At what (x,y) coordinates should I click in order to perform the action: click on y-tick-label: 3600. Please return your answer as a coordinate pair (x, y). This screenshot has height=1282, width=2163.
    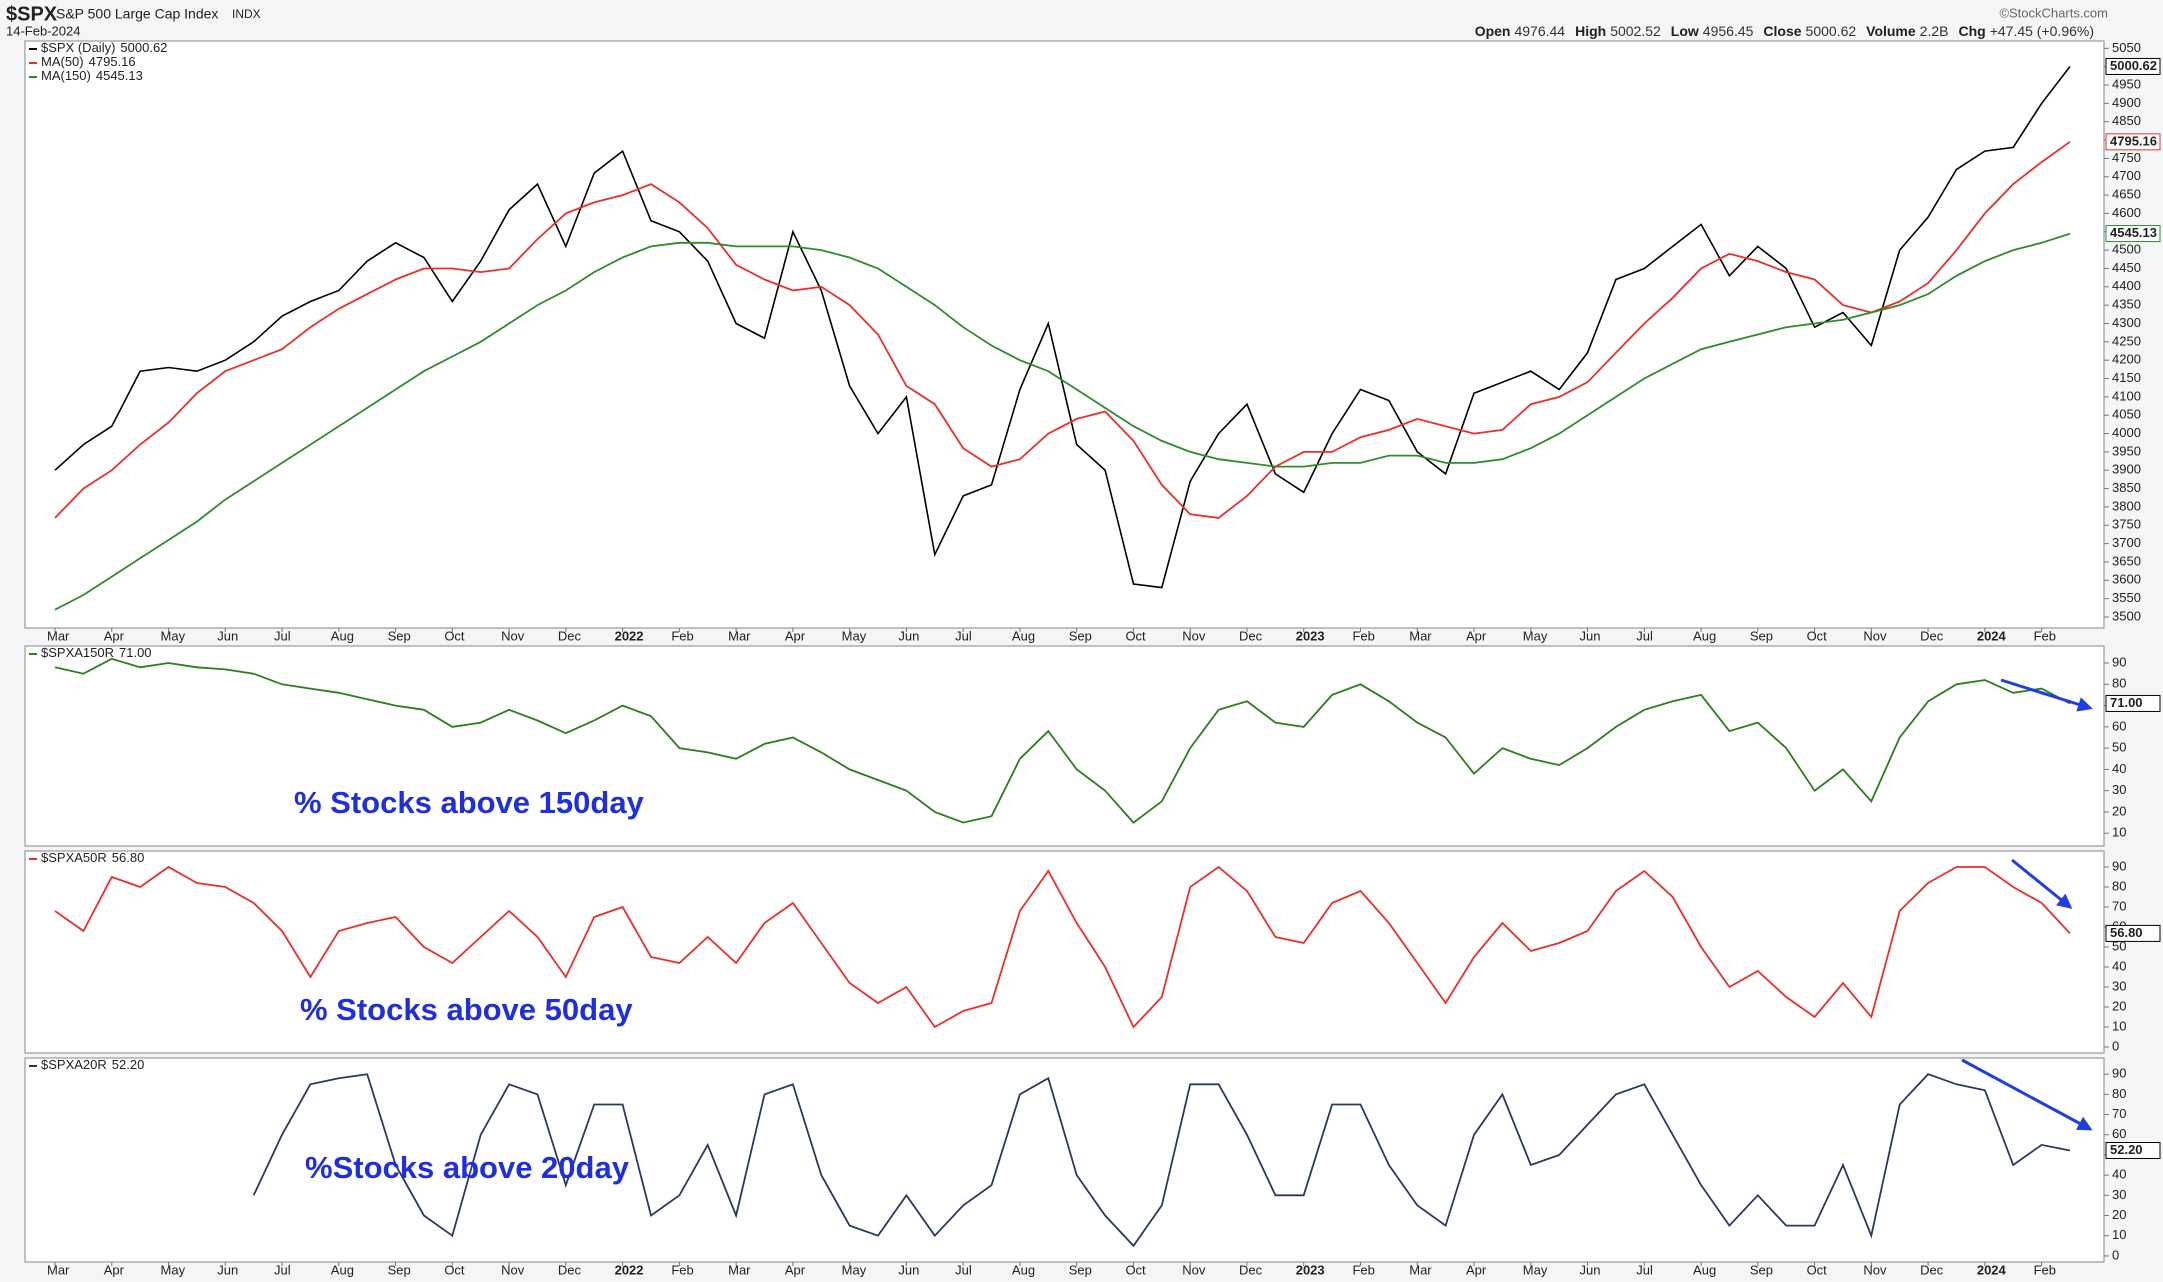
    Looking at the image, I should click on (2126, 579).